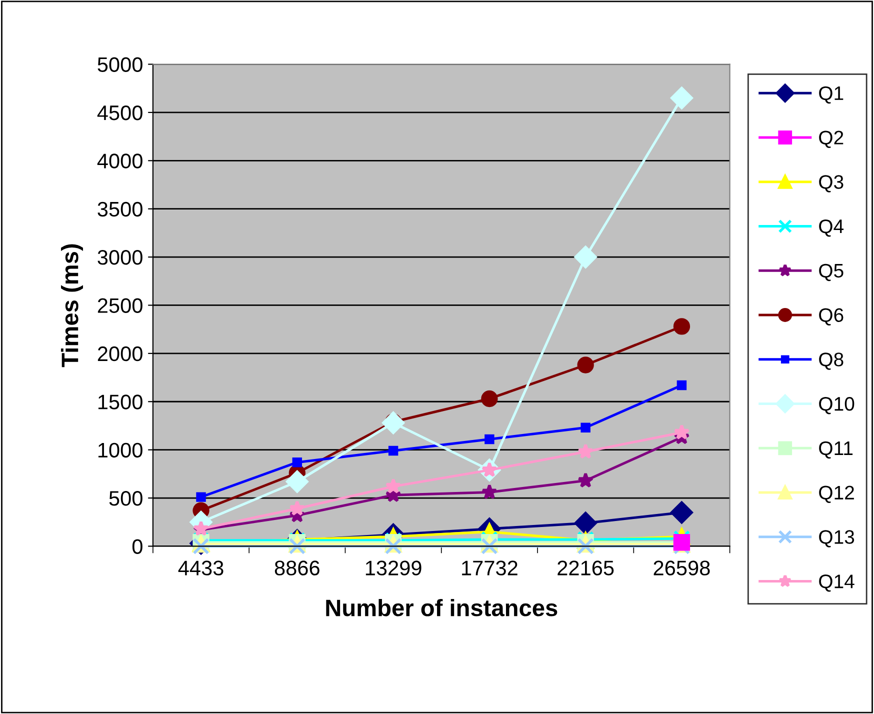  Describe the element at coordinates (394, 568) in the screenshot. I see `x-tick-label: 13299` at that location.